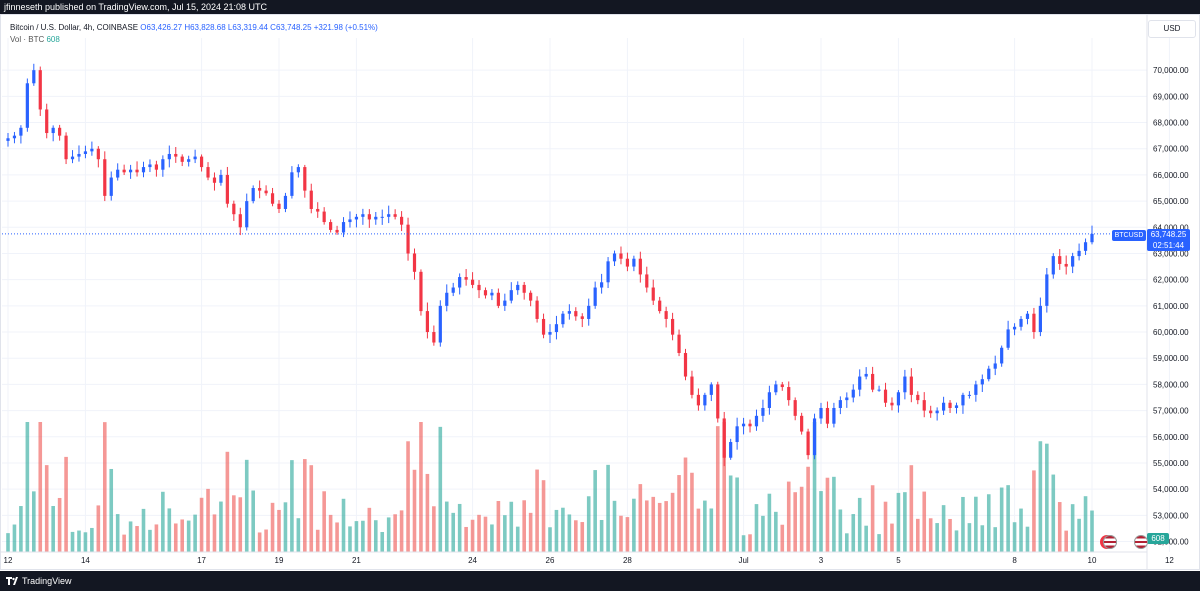 The image size is (1200, 591). What do you see at coordinates (1171, 463) in the screenshot?
I see `y-tick-label: 55,000.00` at bounding box center [1171, 463].